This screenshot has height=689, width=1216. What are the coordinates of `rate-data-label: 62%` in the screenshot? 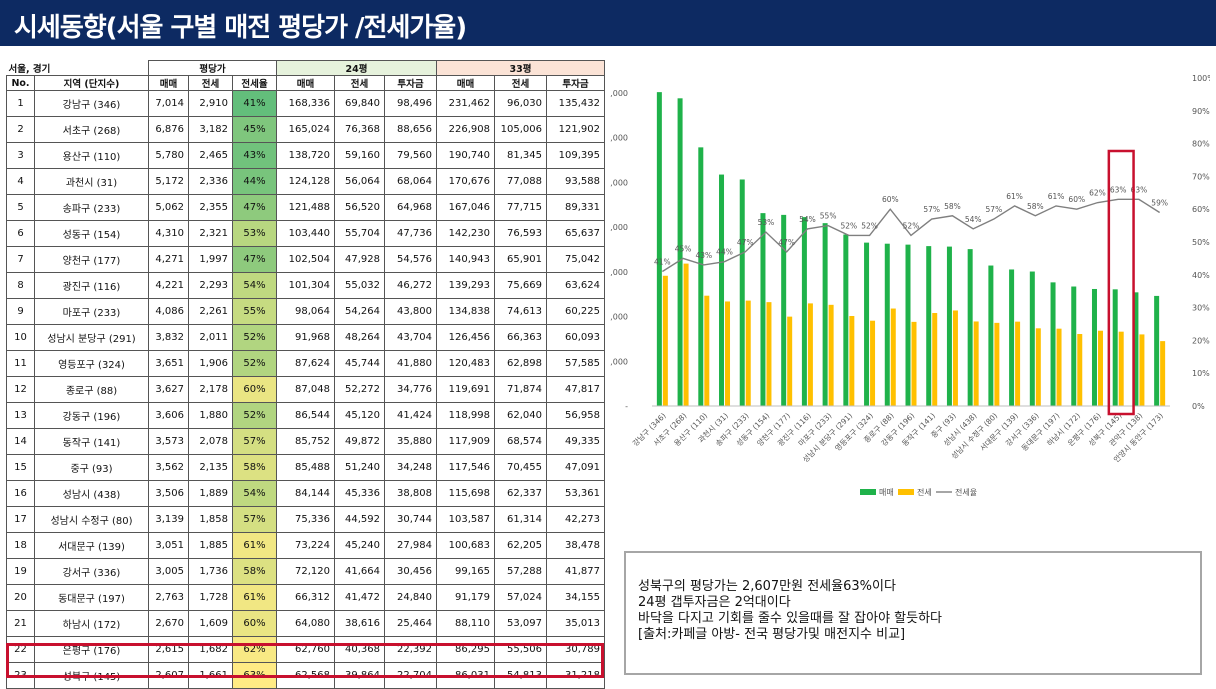 It's located at (1097, 193).